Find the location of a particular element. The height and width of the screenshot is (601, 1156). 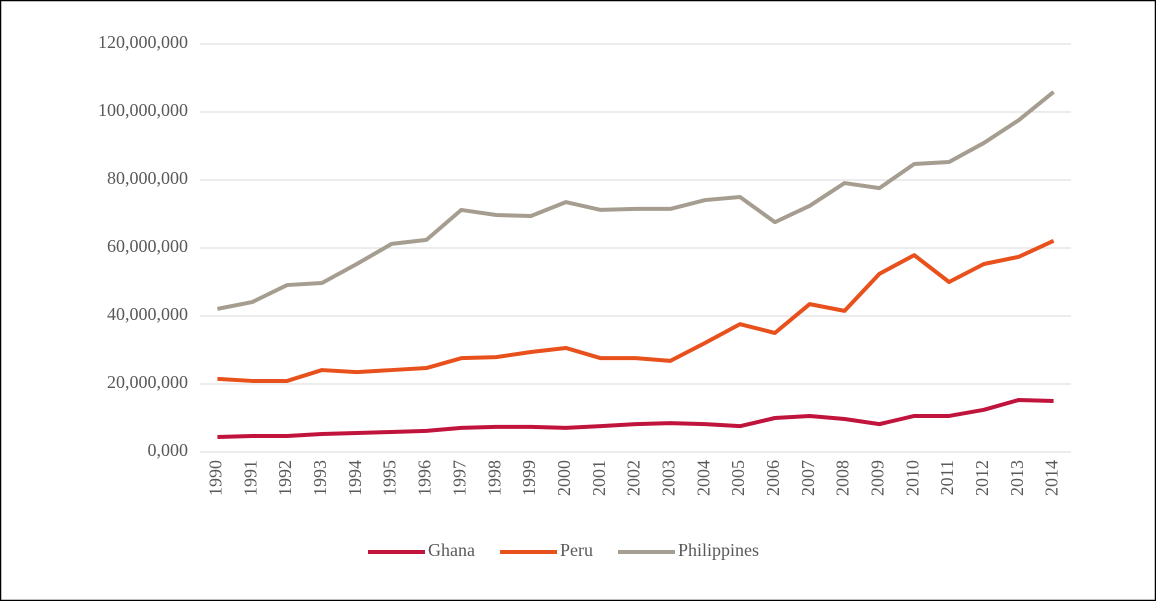

x-tick-label: 1998 is located at coordinates (494, 478).